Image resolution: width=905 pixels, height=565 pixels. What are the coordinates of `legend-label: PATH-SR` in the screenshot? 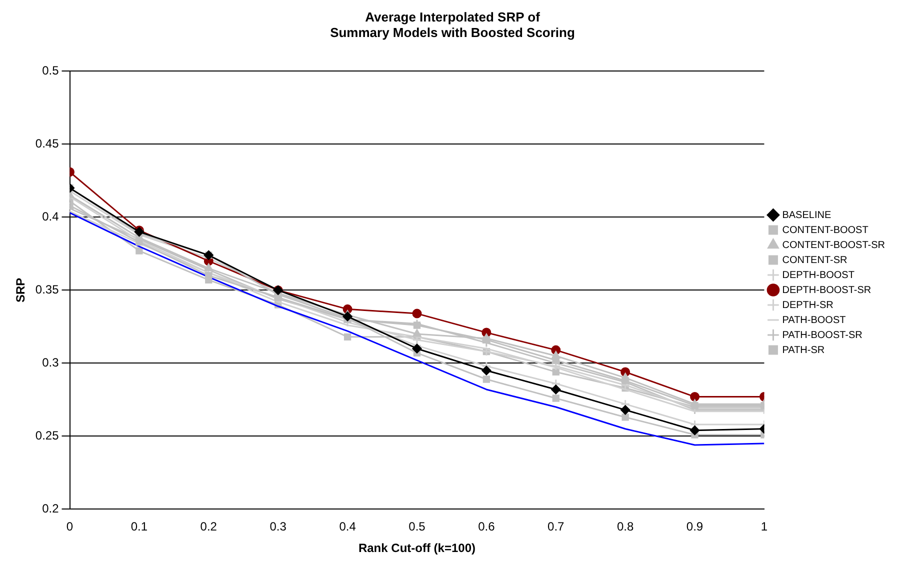 It's located at (803, 350).